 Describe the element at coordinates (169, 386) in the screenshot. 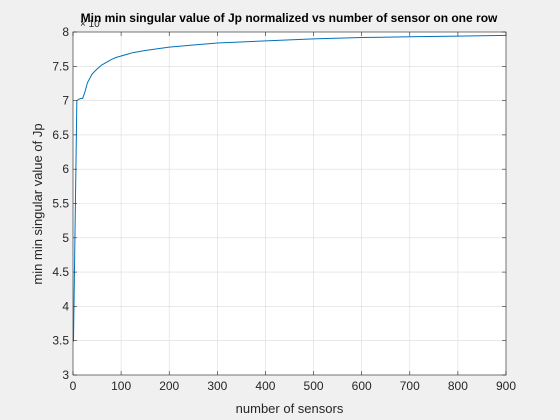

I see `x-tick-label: 200` at that location.